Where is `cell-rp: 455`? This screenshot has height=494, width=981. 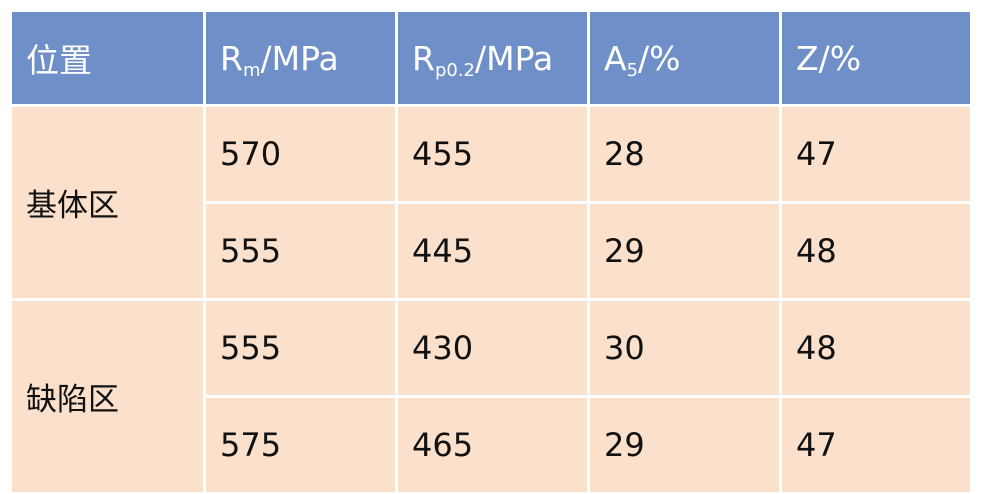 cell-rp: 455 is located at coordinates (494, 154).